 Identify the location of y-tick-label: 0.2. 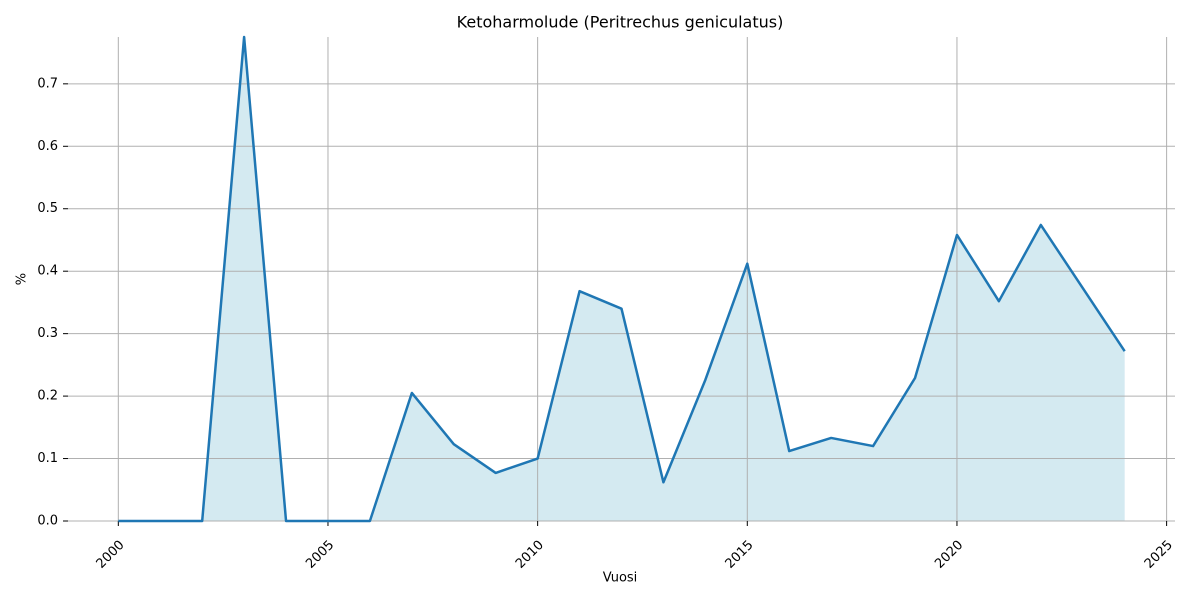
(47, 396).